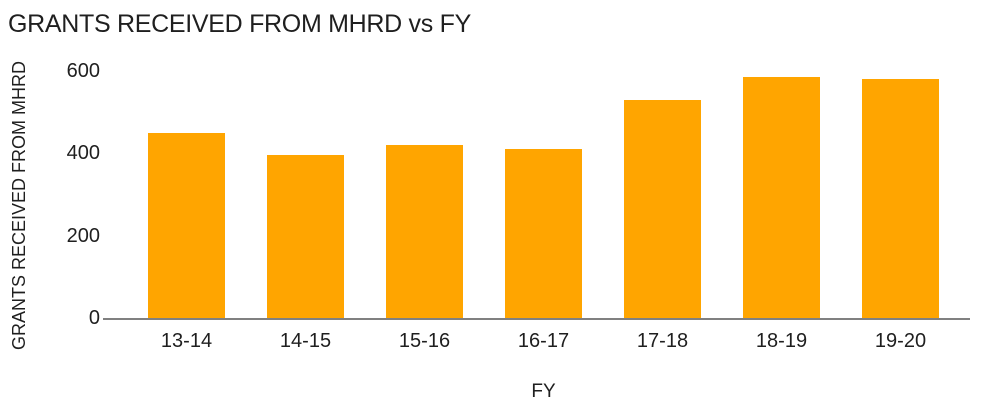  What do you see at coordinates (543, 391) in the screenshot?
I see `x-axis-title: FY` at bounding box center [543, 391].